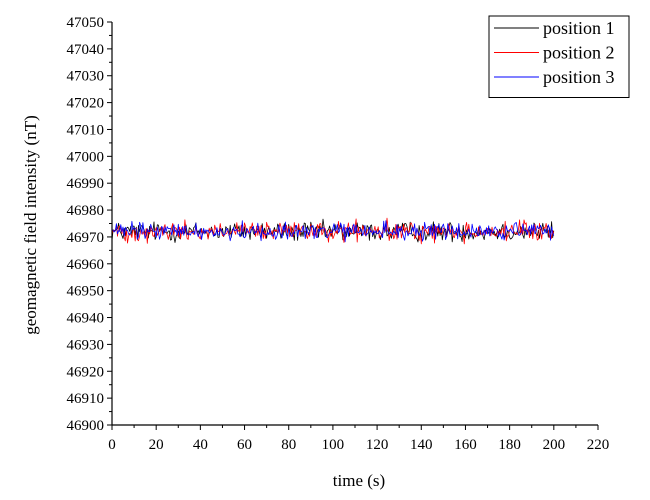 The image size is (650, 500). I want to click on legend-label-3: position 3, so click(579, 77).